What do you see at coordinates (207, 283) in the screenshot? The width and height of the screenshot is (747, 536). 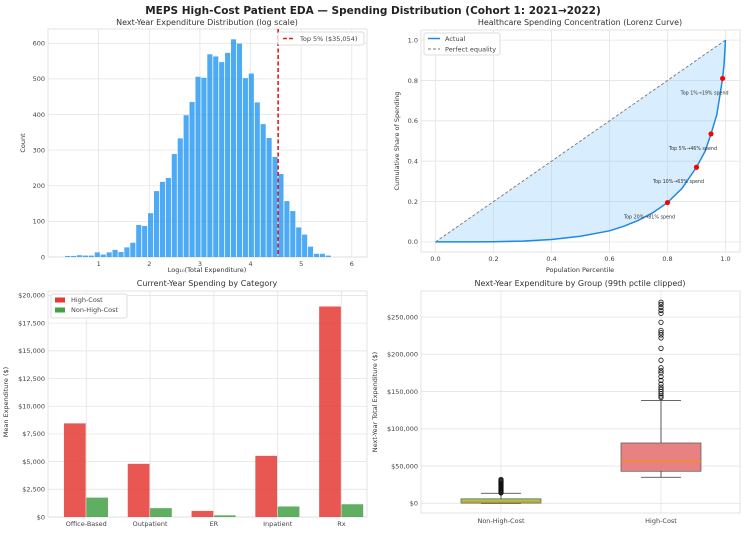 I see `category-title: Current-Year Spending by Category` at bounding box center [207, 283].